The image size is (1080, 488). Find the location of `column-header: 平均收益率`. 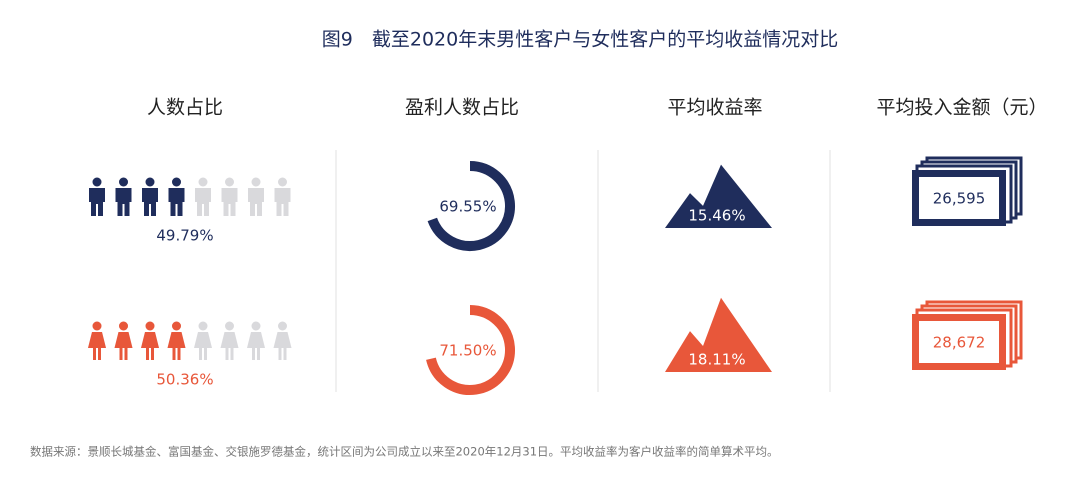

column-header: 平均收益率 is located at coordinates (714, 108).